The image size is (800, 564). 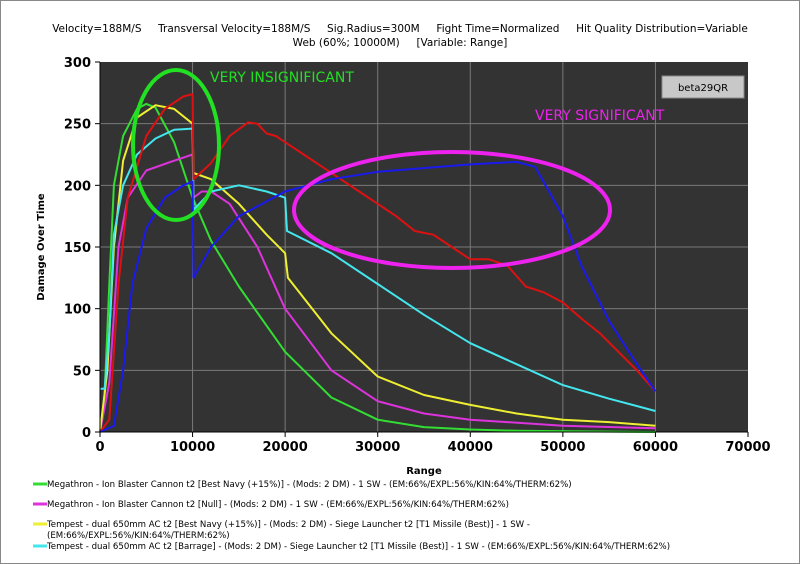 I want to click on x-axis-label: Range, so click(x=424, y=471).